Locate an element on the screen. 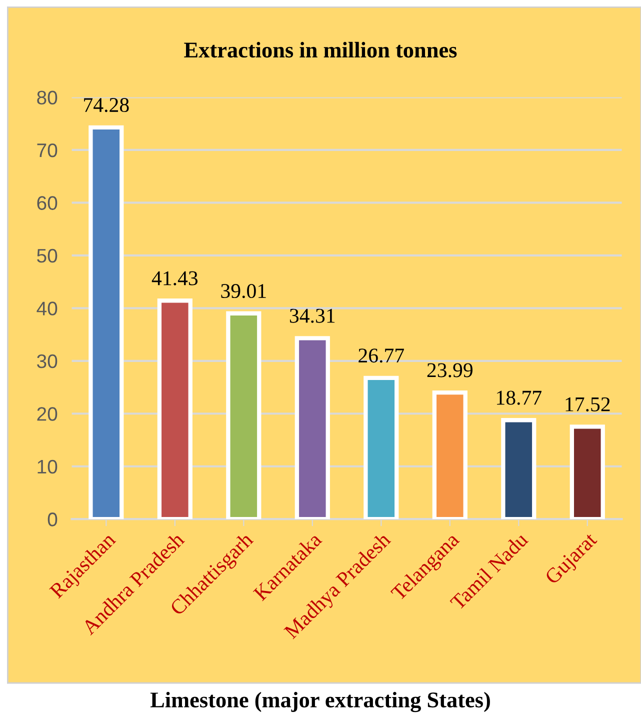  y-tick-label: 70 is located at coordinates (47, 150).